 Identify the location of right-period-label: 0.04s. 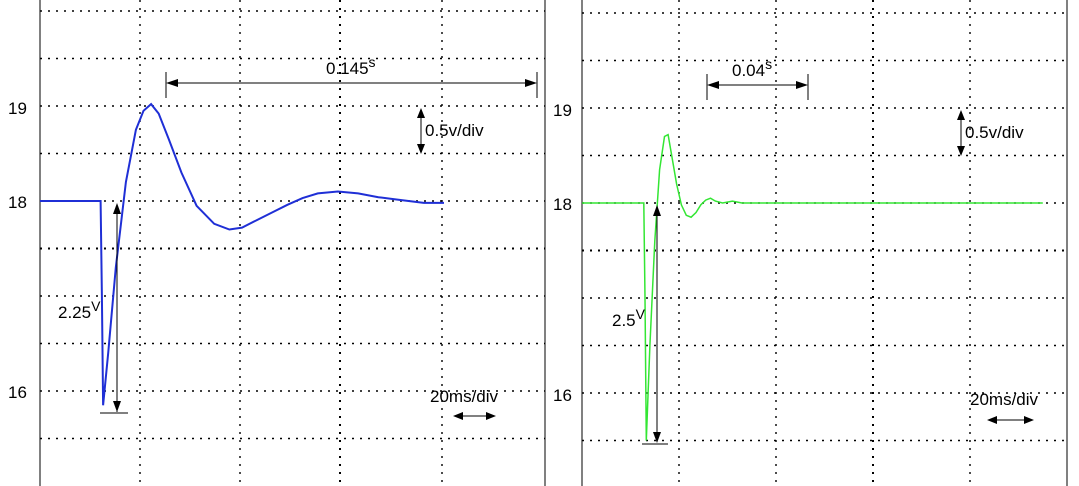
(752, 68).